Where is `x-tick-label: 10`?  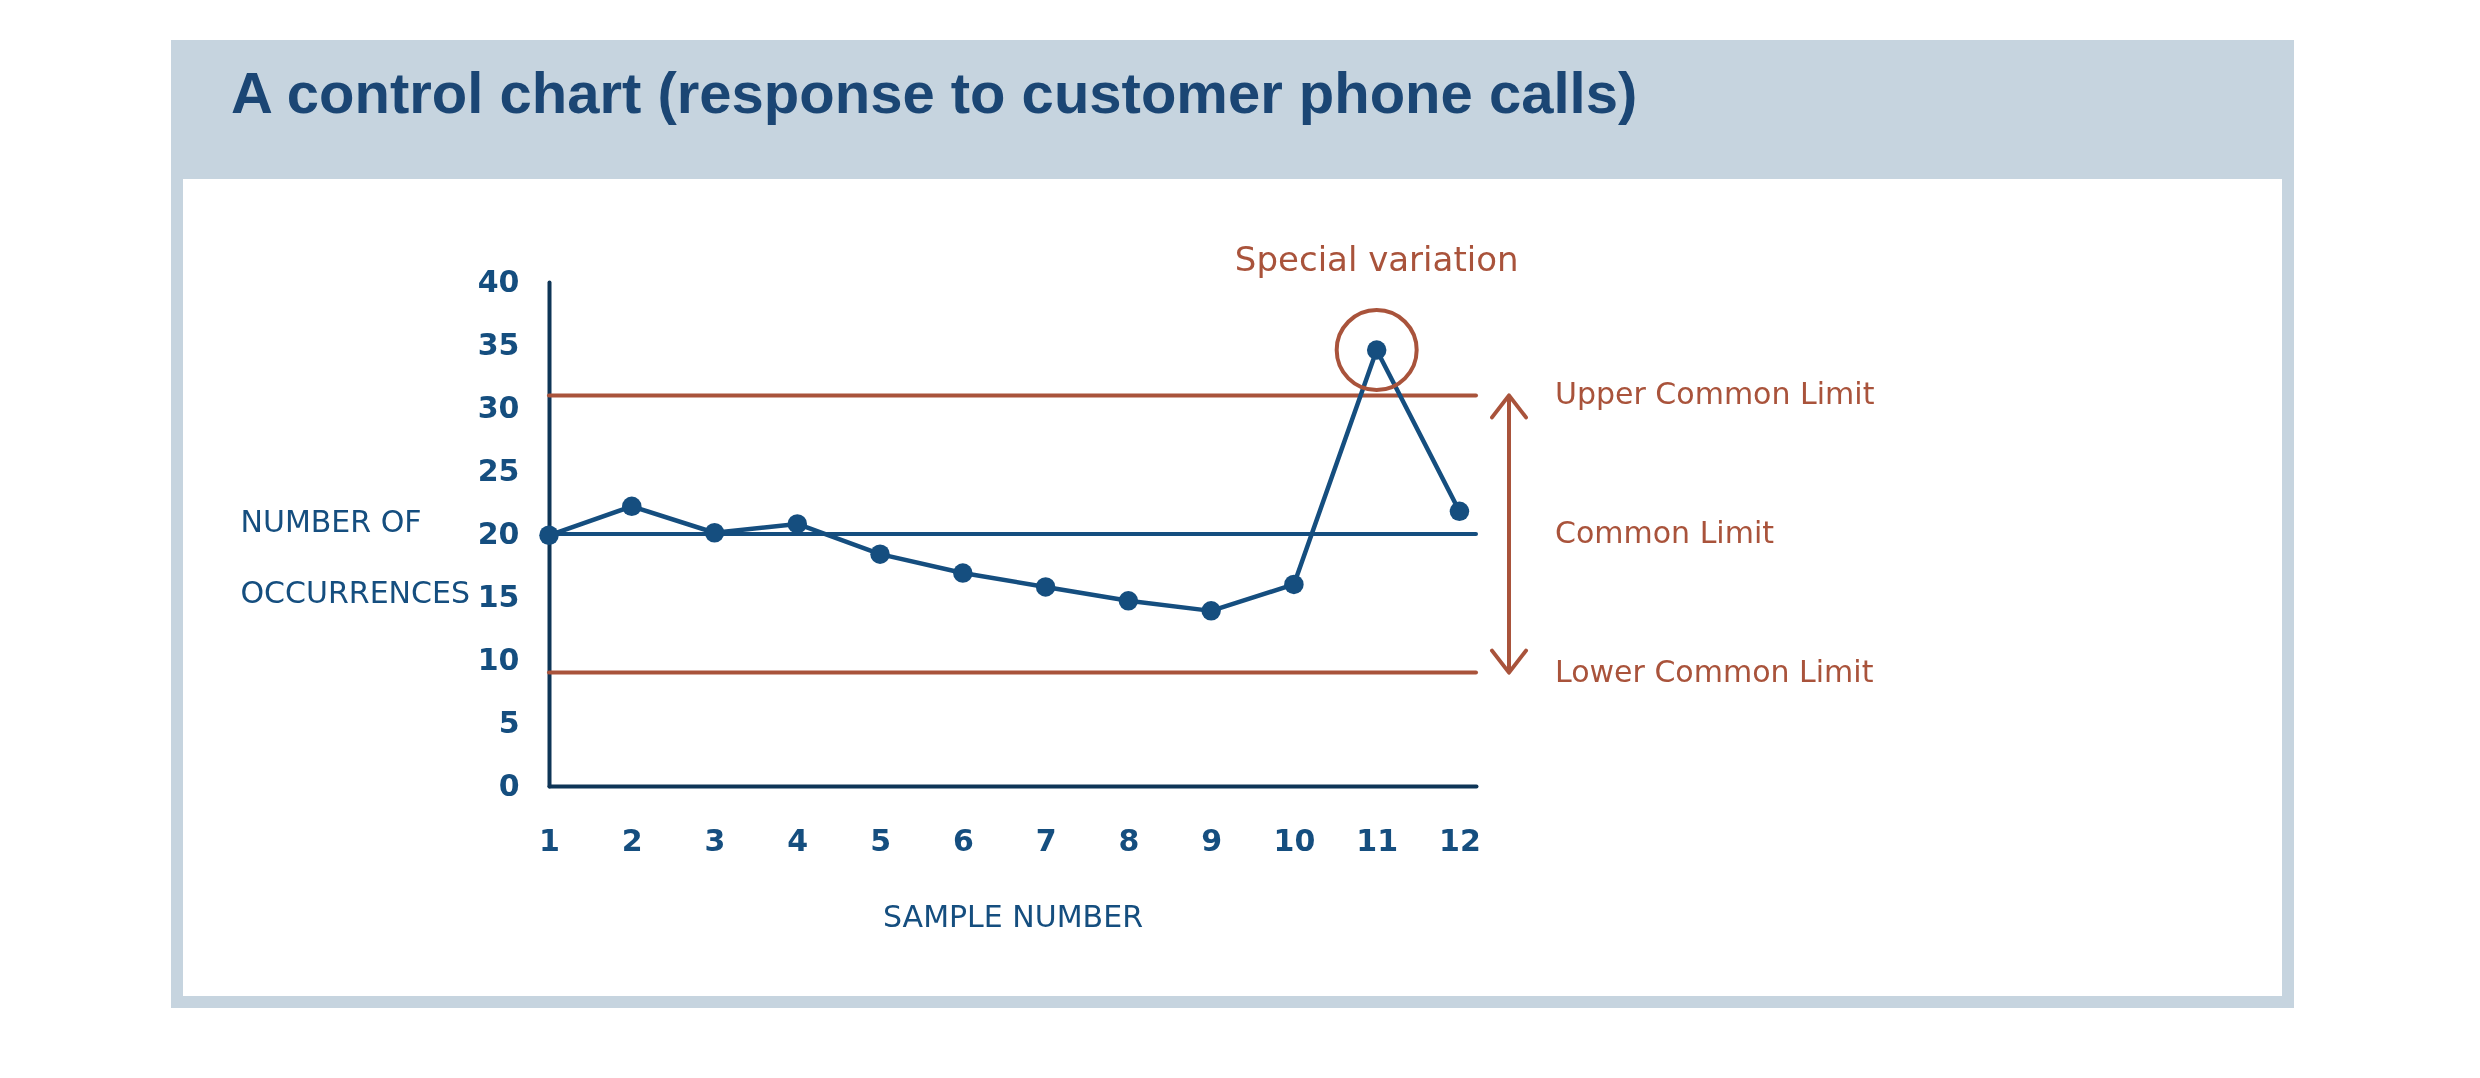 x-tick-label: 10 is located at coordinates (1294, 840).